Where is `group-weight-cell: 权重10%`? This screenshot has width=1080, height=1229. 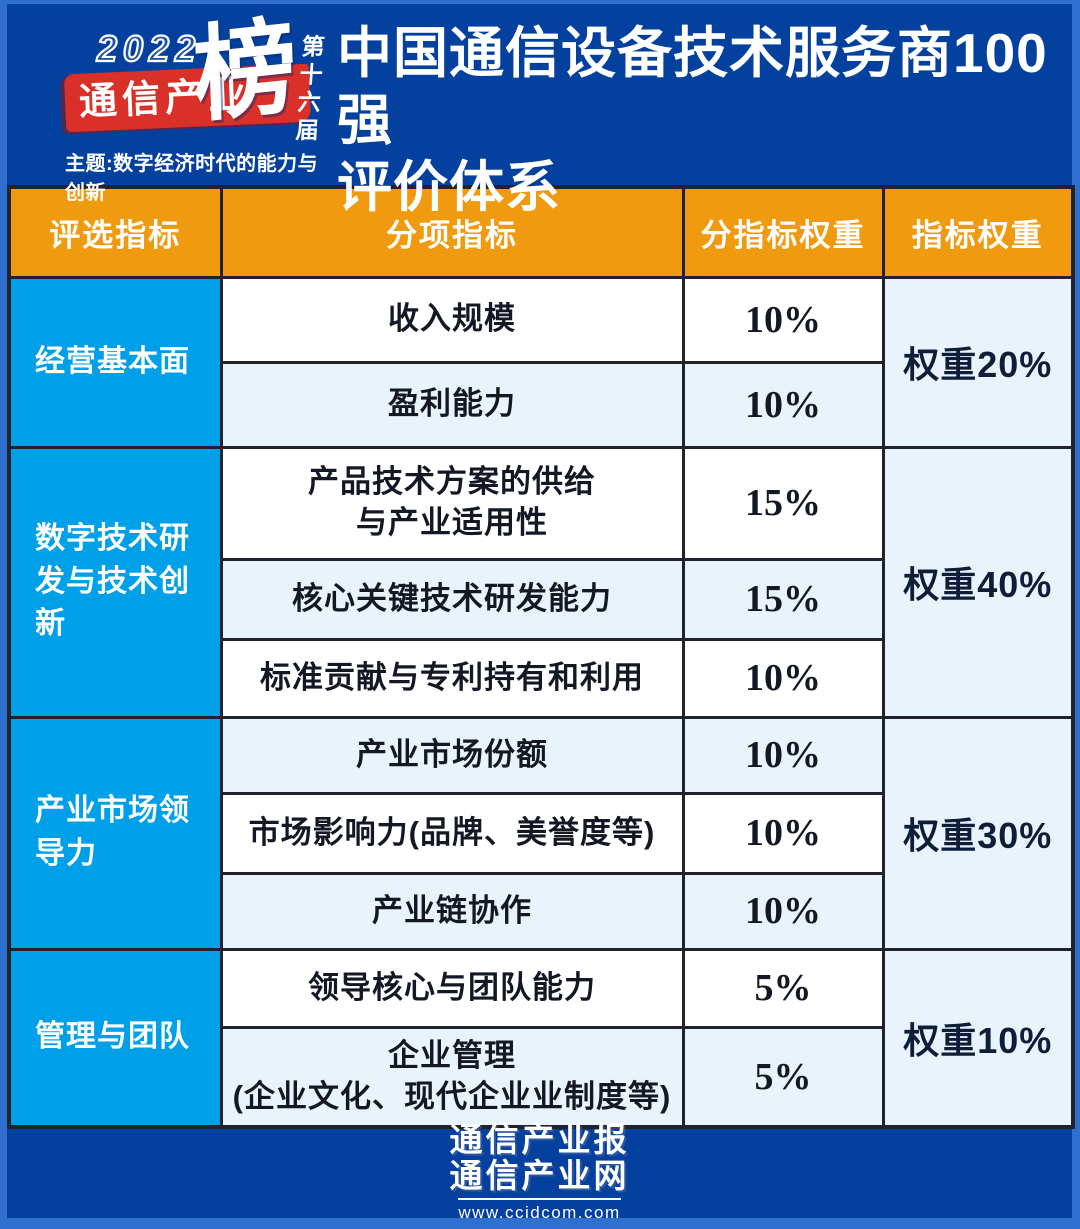
group-weight-cell: 权重10% is located at coordinates (978, 1038).